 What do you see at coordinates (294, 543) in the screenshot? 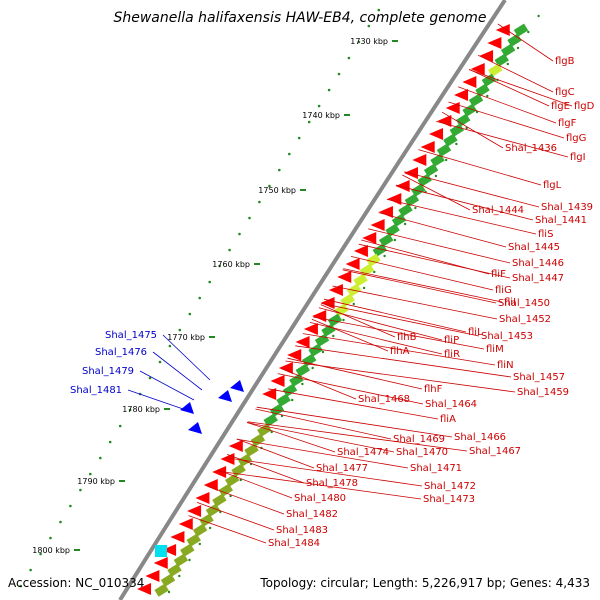
I see `gene-label-shal_1484: Shal_1484` at bounding box center [294, 543].